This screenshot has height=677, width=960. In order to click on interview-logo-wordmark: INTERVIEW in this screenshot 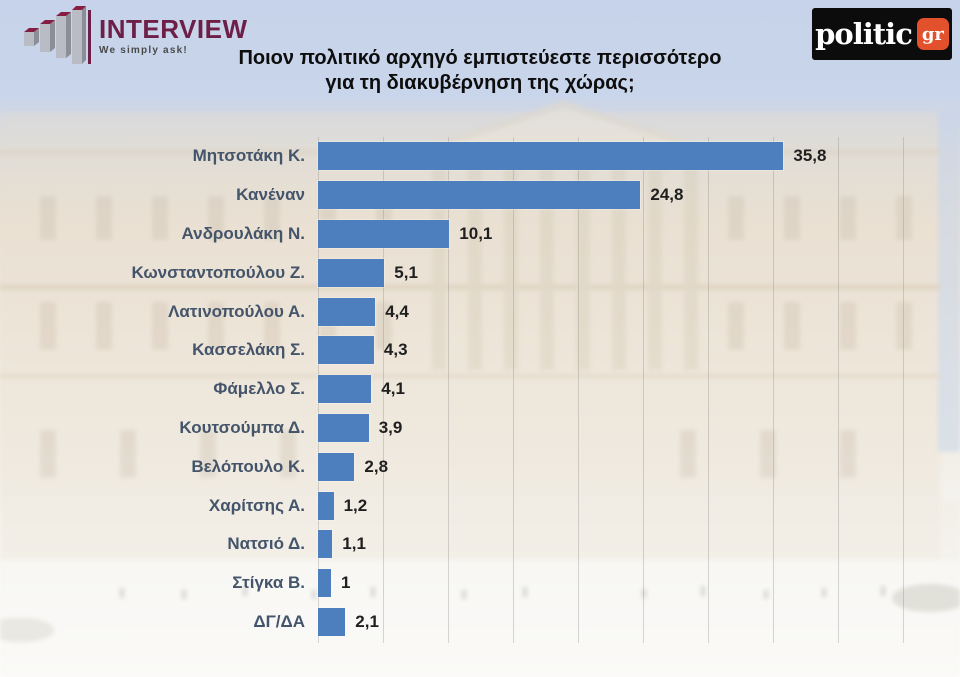, I will do `click(173, 29)`.